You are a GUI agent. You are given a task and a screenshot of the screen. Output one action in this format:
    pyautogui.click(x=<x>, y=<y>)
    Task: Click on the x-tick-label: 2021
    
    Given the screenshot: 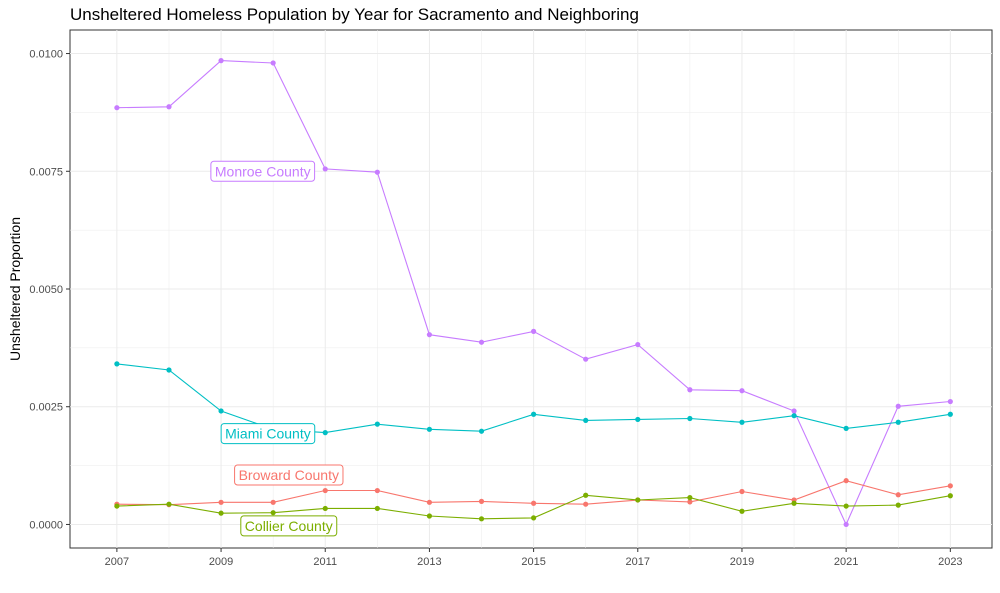 What is the action you would take?
    pyautogui.click(x=846, y=562)
    